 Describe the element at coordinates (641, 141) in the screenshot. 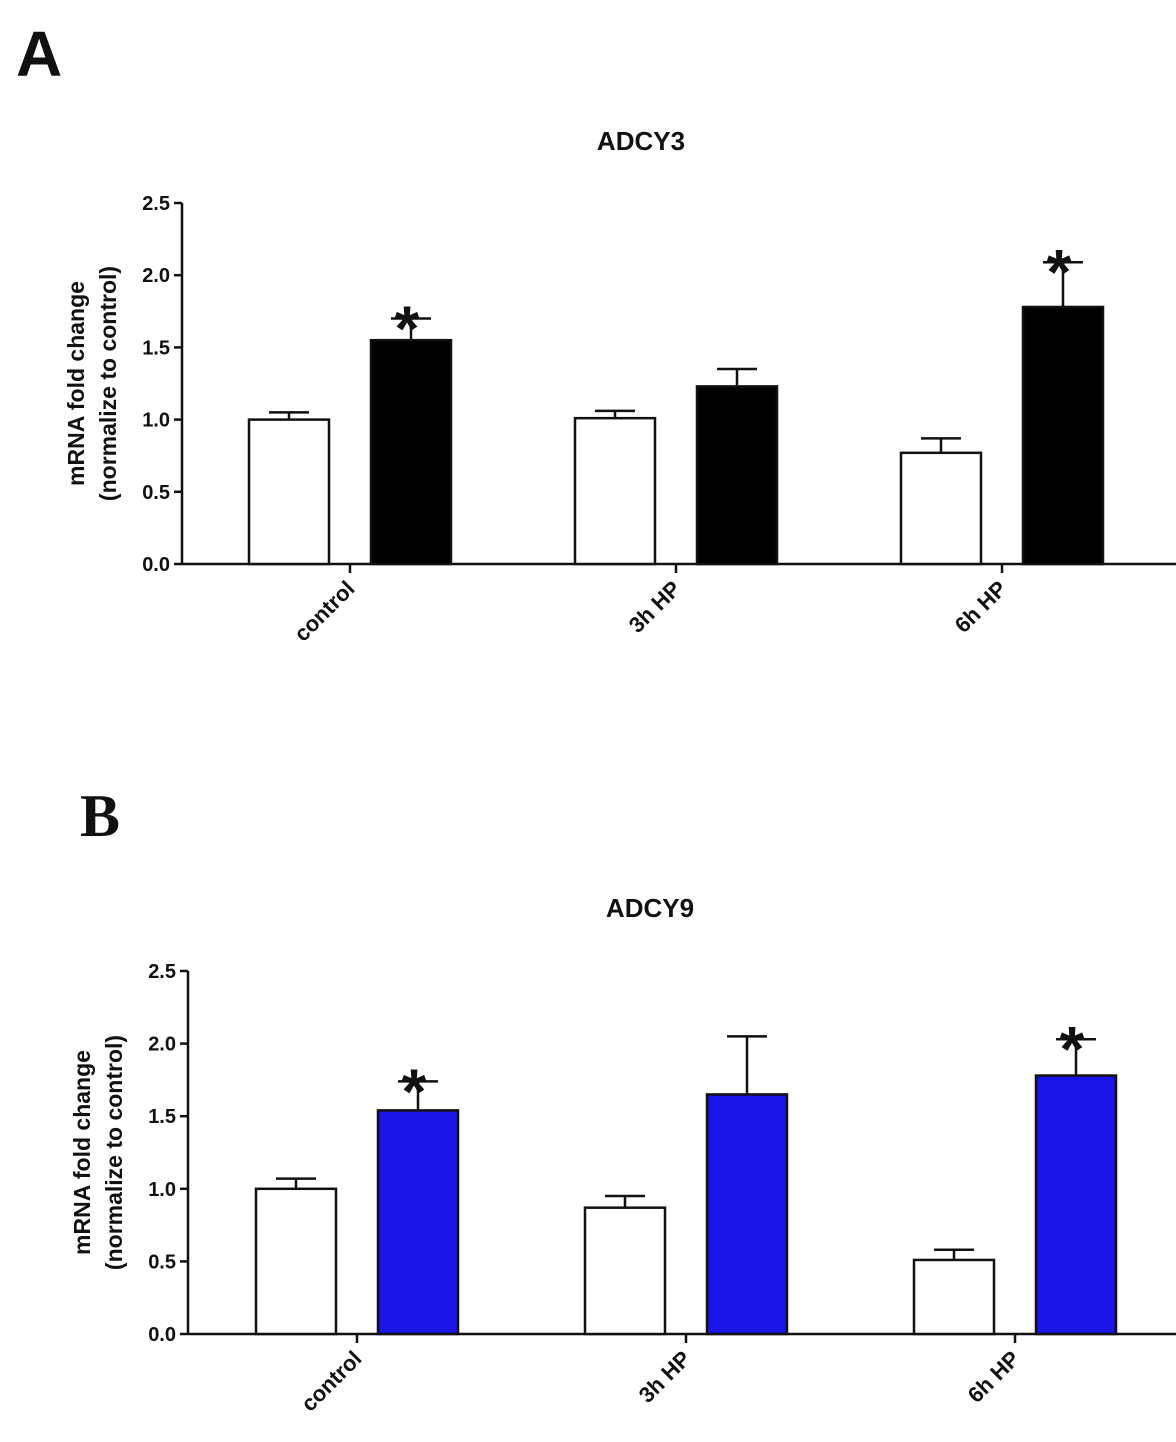

I see `chart-title: ADCY3` at that location.